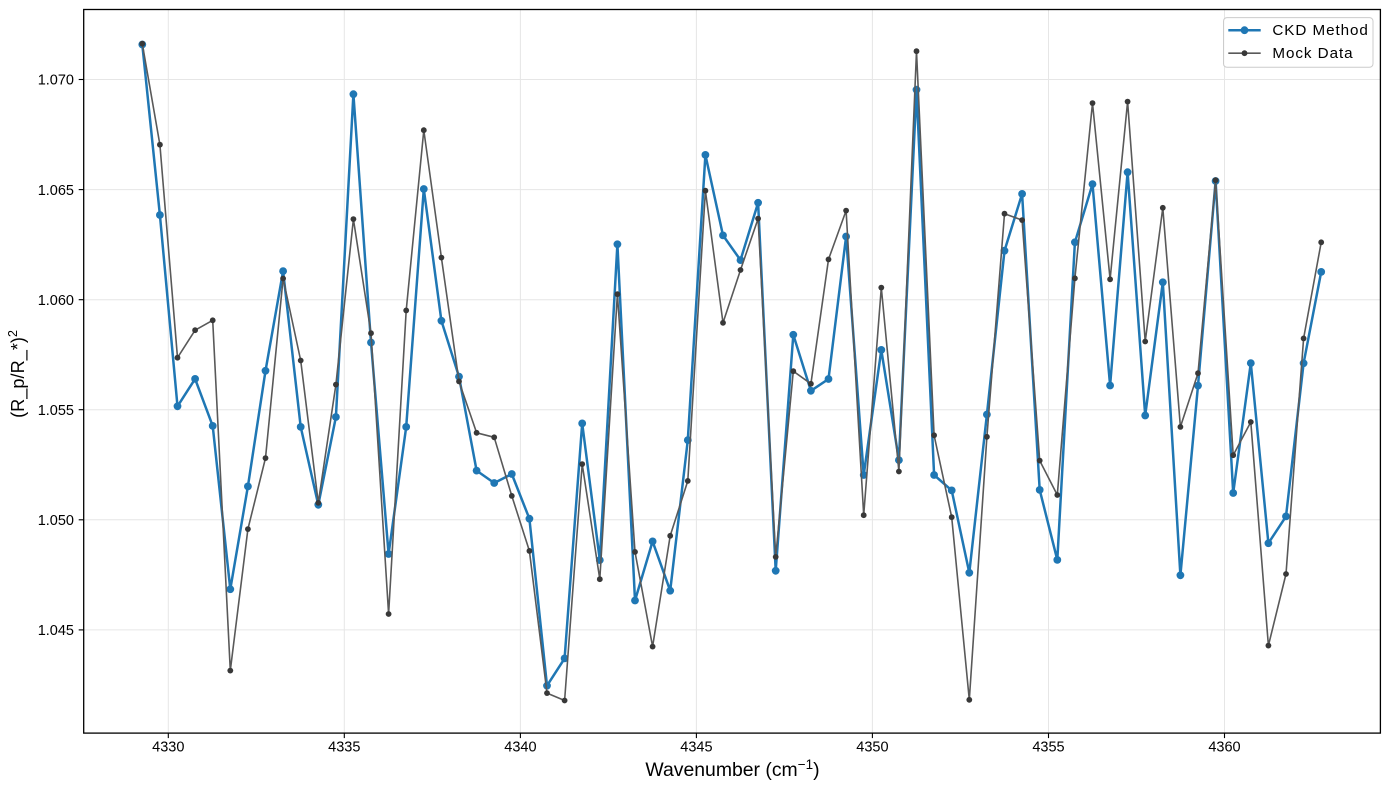 The height and width of the screenshot is (795, 1390). What do you see at coordinates (696, 748) in the screenshot?
I see `svg-text: 4345` at bounding box center [696, 748].